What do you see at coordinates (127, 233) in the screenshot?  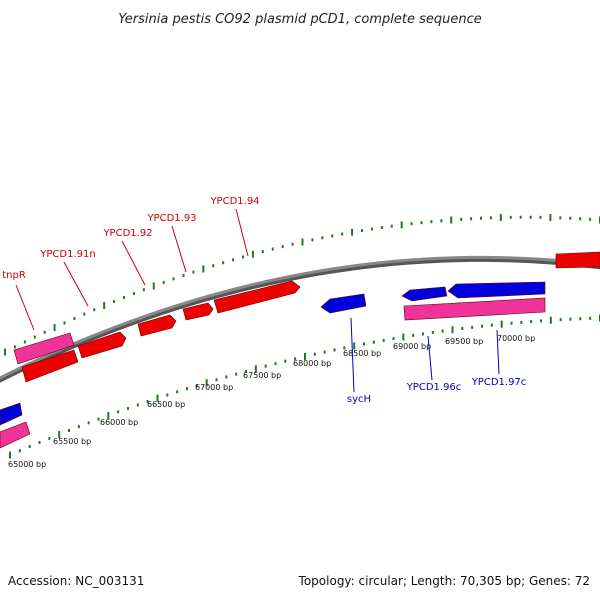 I see `gene-label: YPCD1.92` at bounding box center [127, 233].